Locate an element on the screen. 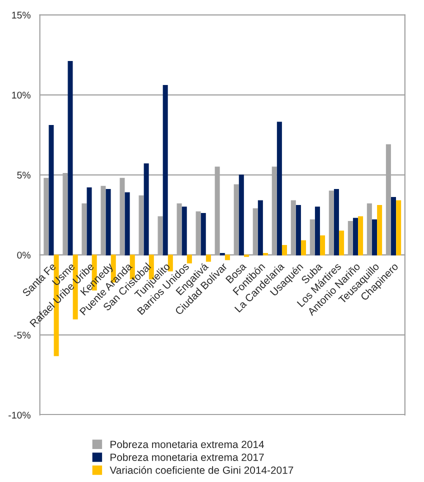 The width and height of the screenshot is (424, 482). y-tick-label: -10% is located at coordinates (19, 415).